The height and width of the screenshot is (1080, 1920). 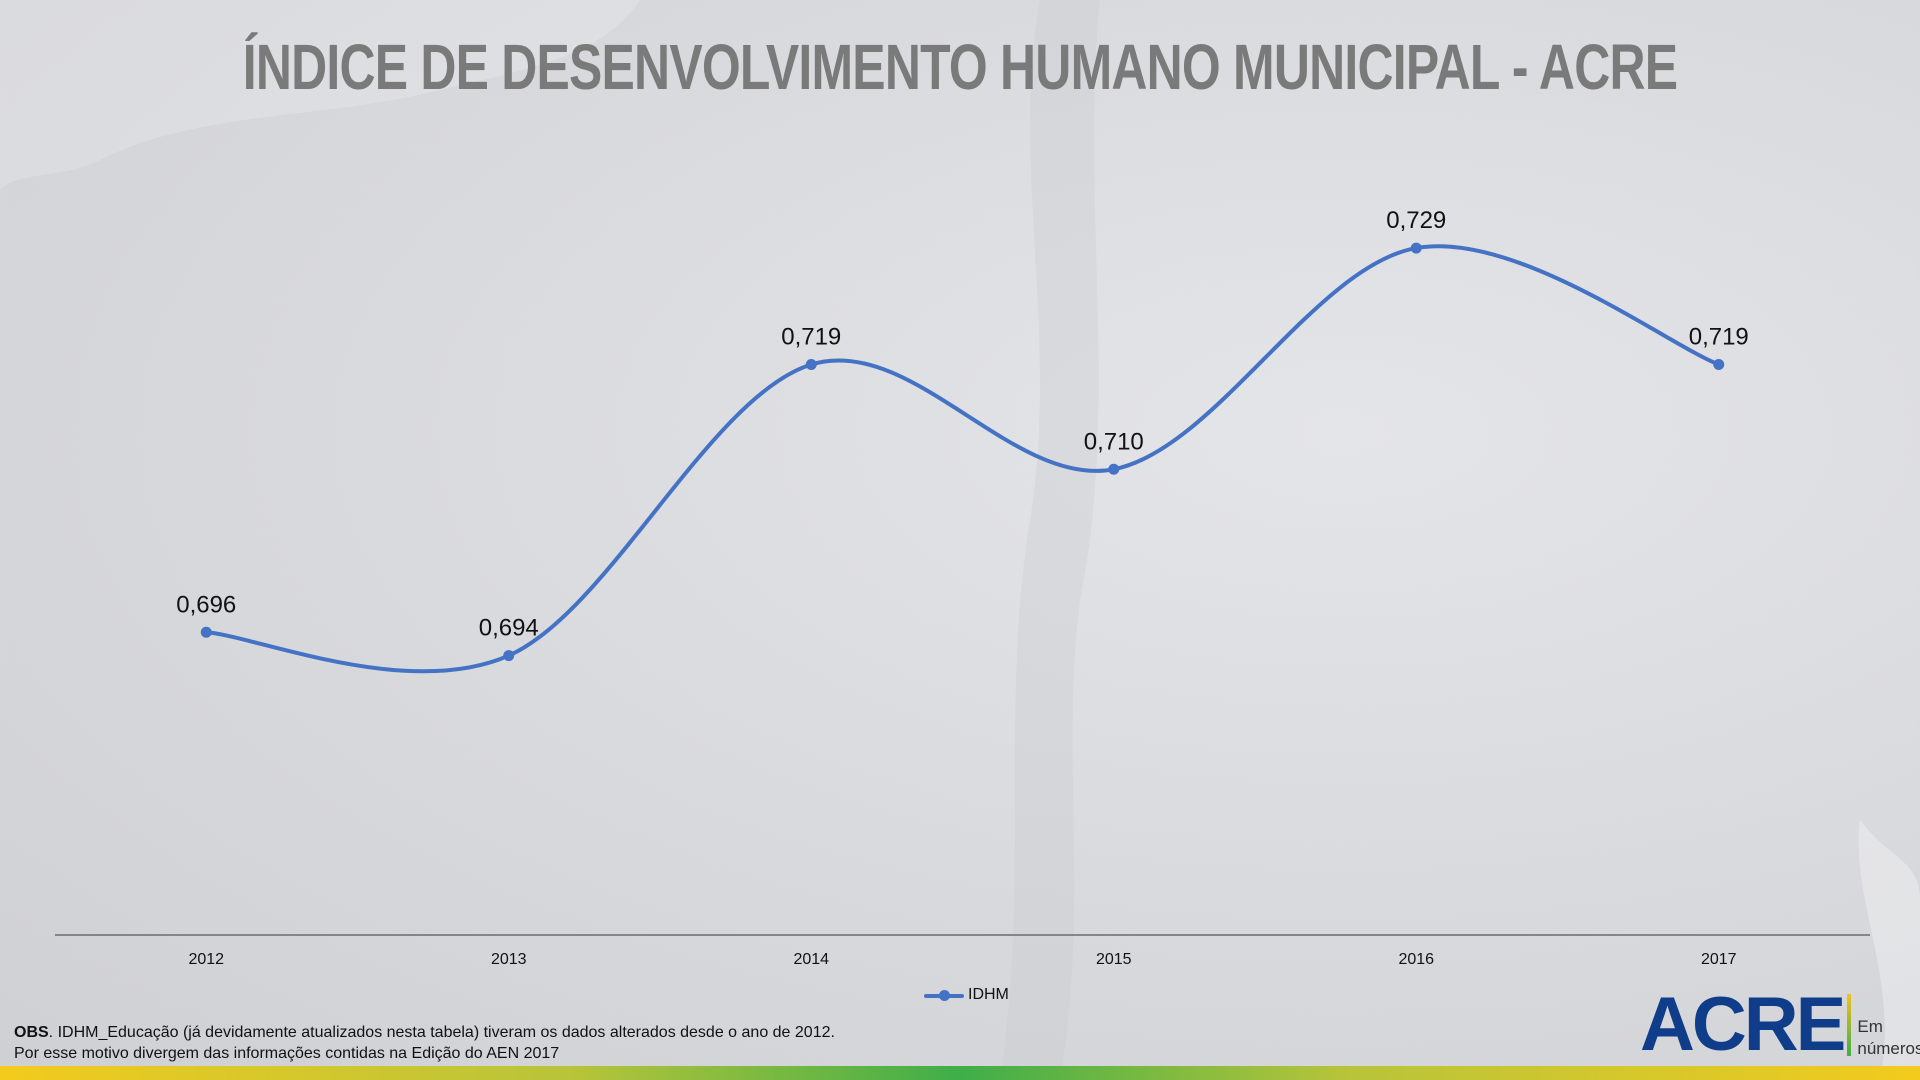 What do you see at coordinates (509, 628) in the screenshot?
I see `data-label: 0,694` at bounding box center [509, 628].